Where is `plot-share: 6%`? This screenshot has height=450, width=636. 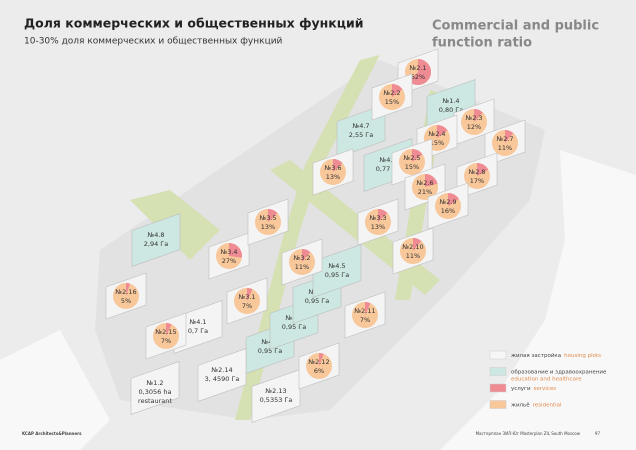
plot-share: 6% is located at coordinates (319, 371).